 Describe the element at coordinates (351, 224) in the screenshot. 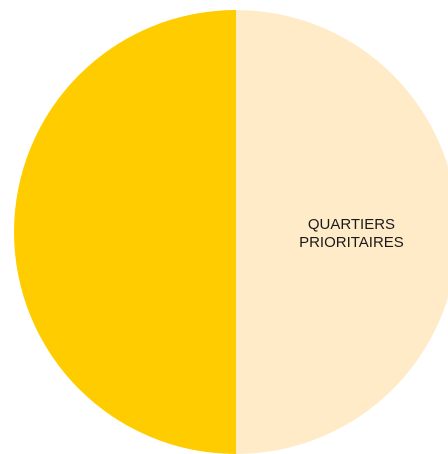

I see `pie-slice-label-line: QUARTIERS` at that location.